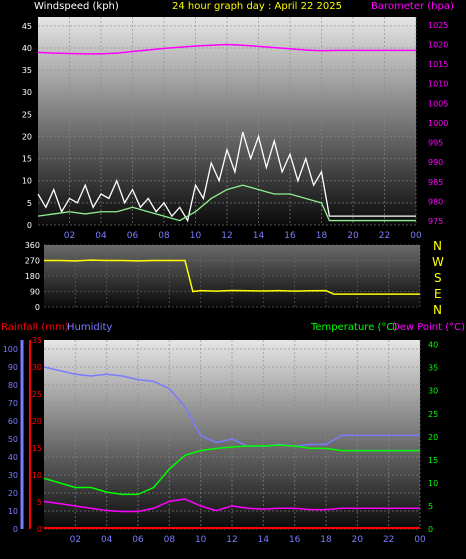 The height and width of the screenshot is (559, 466). Describe the element at coordinates (438, 64) in the screenshot. I see `y2-tick-label: 1015` at that location.